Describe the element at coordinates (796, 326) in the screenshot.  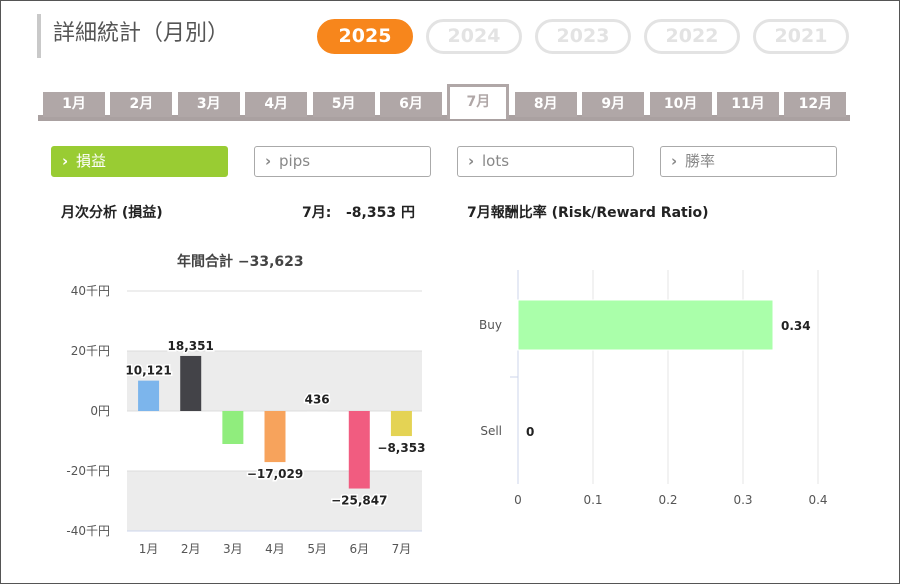
I see `data-label: 0.34` at that location.